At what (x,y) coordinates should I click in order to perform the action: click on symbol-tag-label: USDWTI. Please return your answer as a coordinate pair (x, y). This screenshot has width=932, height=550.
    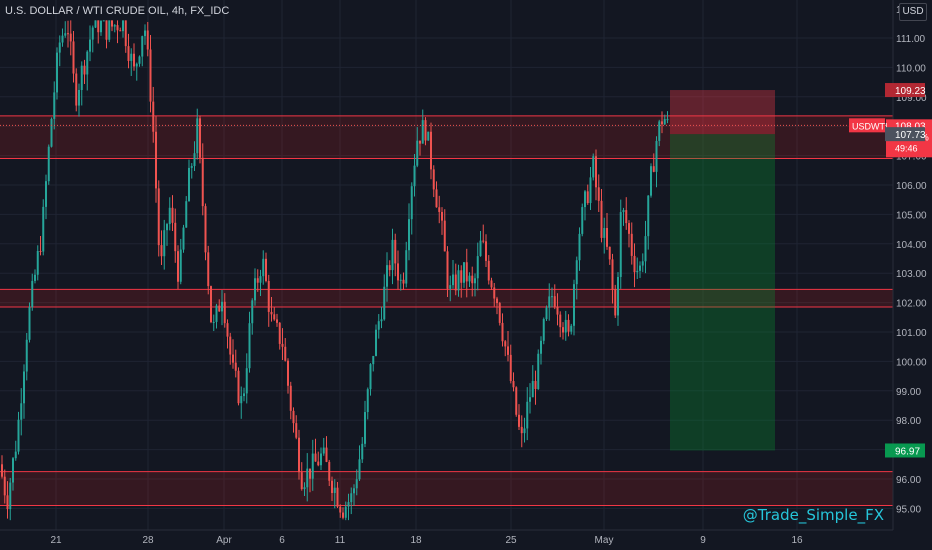
    Looking at the image, I should click on (870, 126).